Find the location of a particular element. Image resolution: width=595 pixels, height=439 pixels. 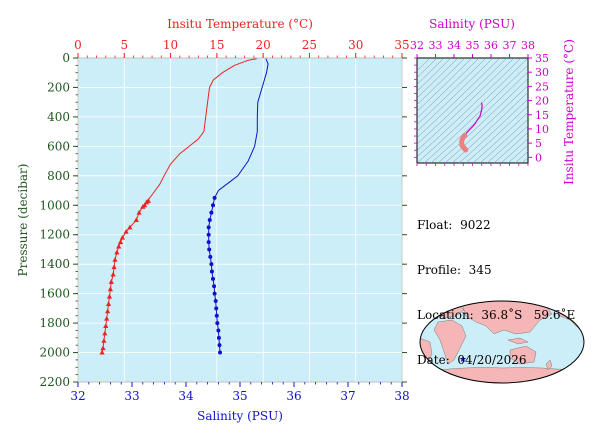

temperature-tick-label: 20 is located at coordinates (263, 45).